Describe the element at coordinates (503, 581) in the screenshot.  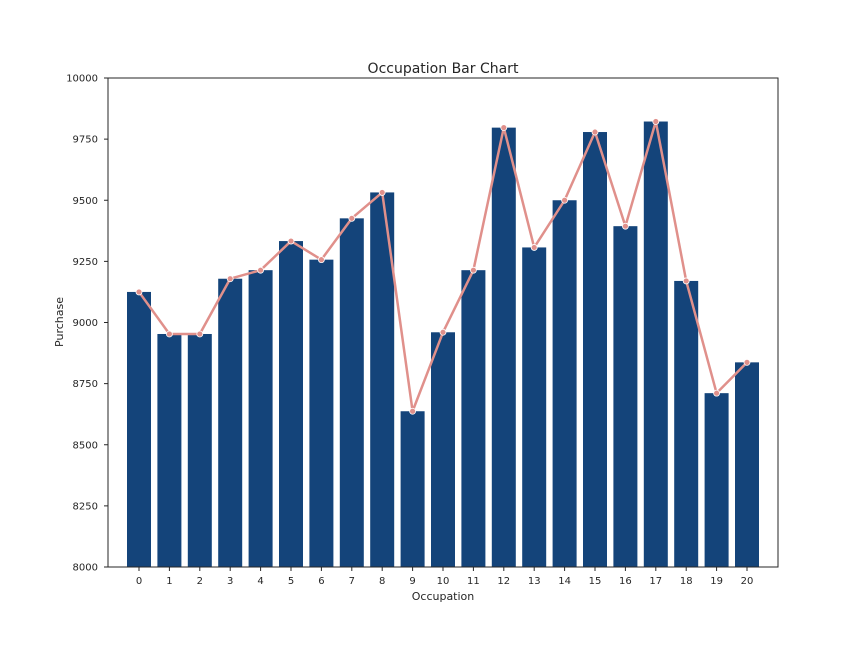
I see `x-tick-label: 12` at that location.